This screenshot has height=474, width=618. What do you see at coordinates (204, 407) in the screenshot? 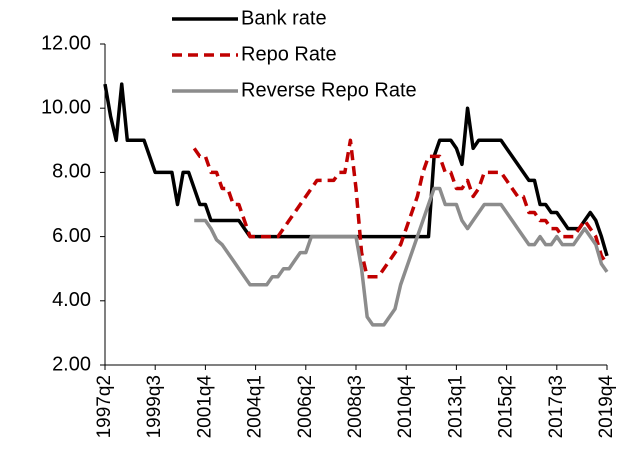
I see `x-tick-label: 2001q4` at bounding box center [204, 407].